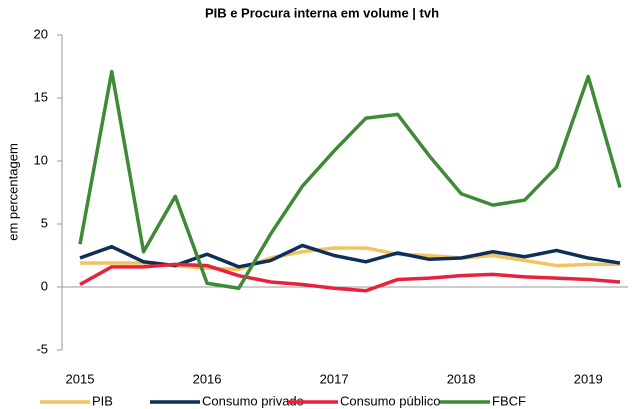 Image resolution: width=635 pixels, height=409 pixels. Describe the element at coordinates (41, 159) in the screenshot. I see `y-tick-label: 10` at that location.